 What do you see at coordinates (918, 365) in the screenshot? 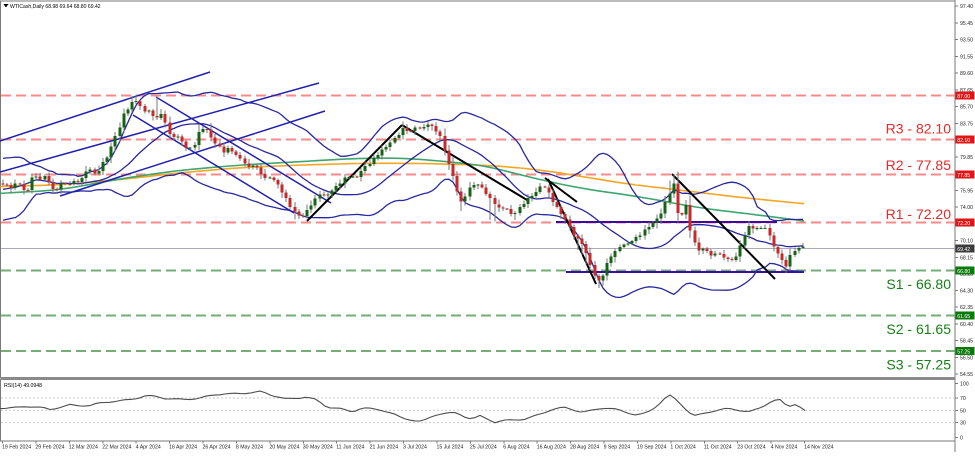
I see `svg-text: S3 - 57.25` at bounding box center [918, 365].